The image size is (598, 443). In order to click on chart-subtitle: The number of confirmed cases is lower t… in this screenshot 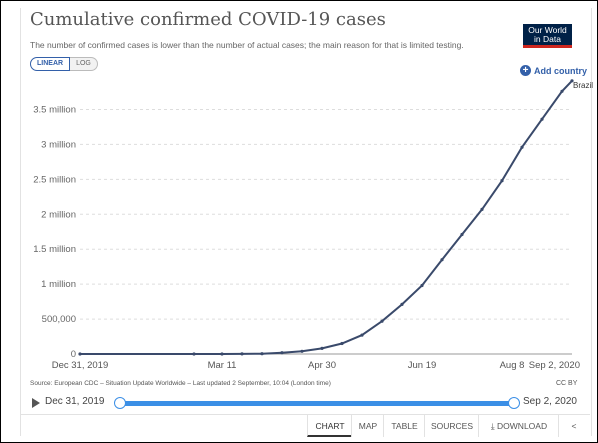, I will do `click(247, 45)`.